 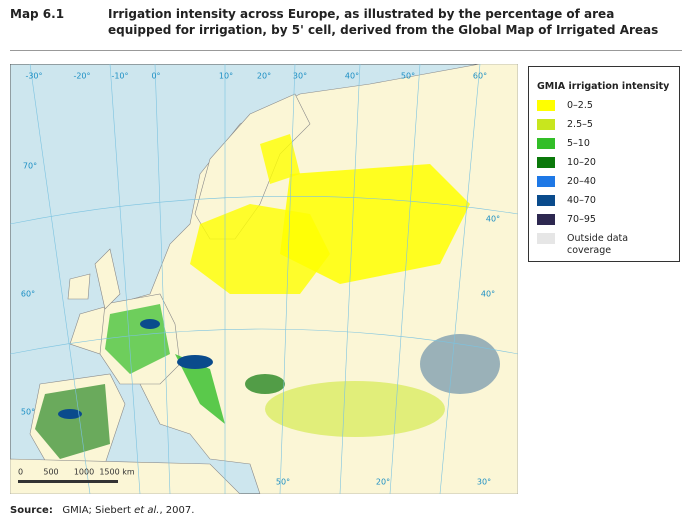 I want to click on legend-label: 70–95, so click(x=581, y=219).